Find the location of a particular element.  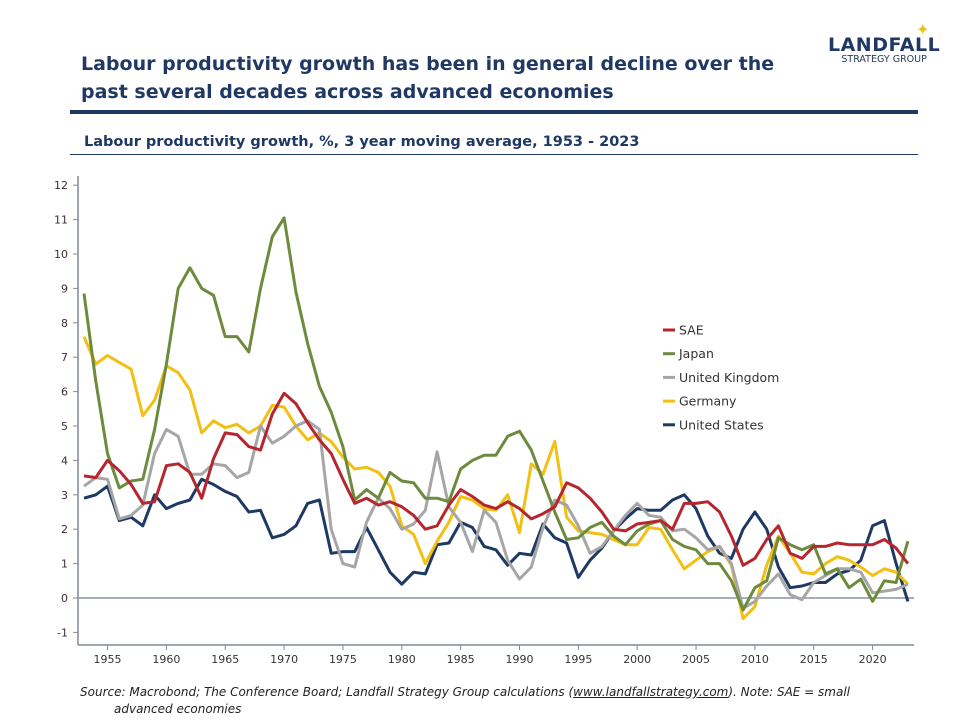

logo-name: LANDFALL is located at coordinates (884, 45).